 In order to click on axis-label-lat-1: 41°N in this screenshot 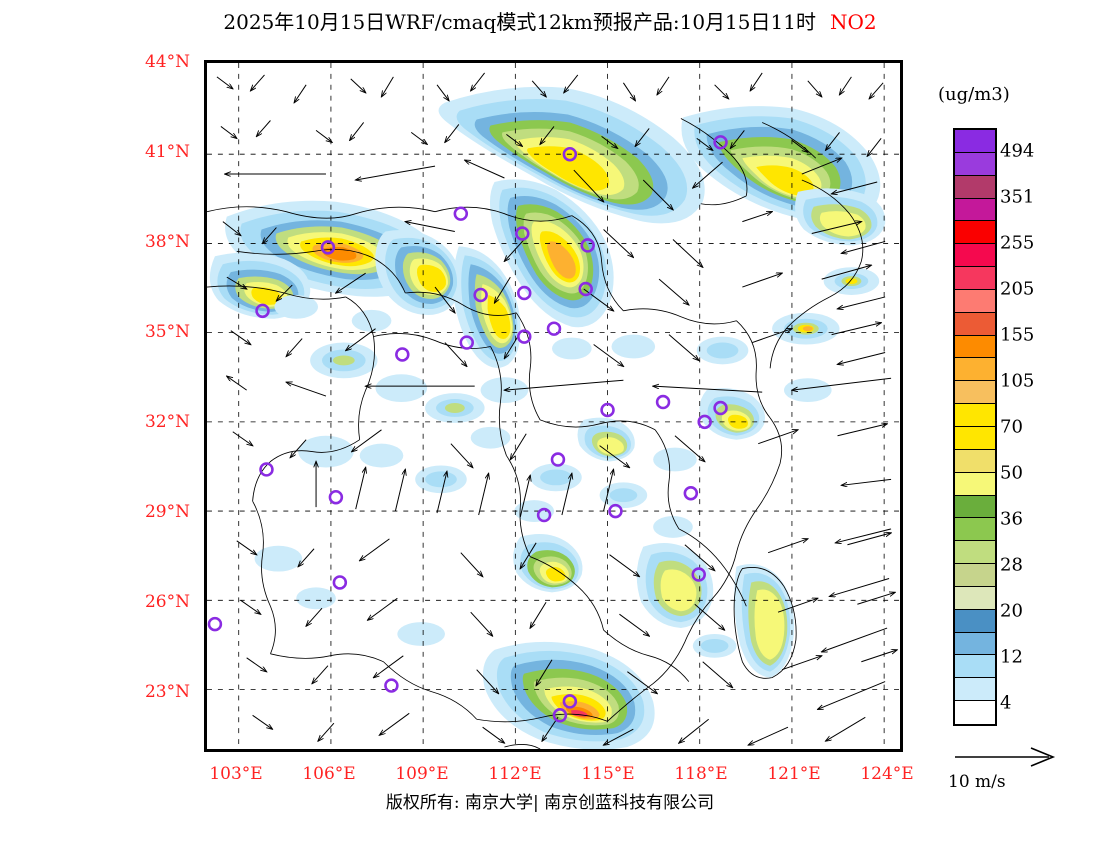, I will do `click(167, 152)`.